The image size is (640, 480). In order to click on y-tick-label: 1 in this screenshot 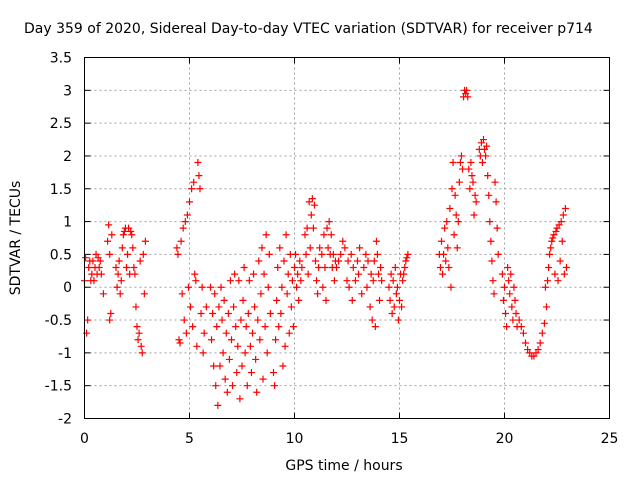, I will do `click(67, 223)`.